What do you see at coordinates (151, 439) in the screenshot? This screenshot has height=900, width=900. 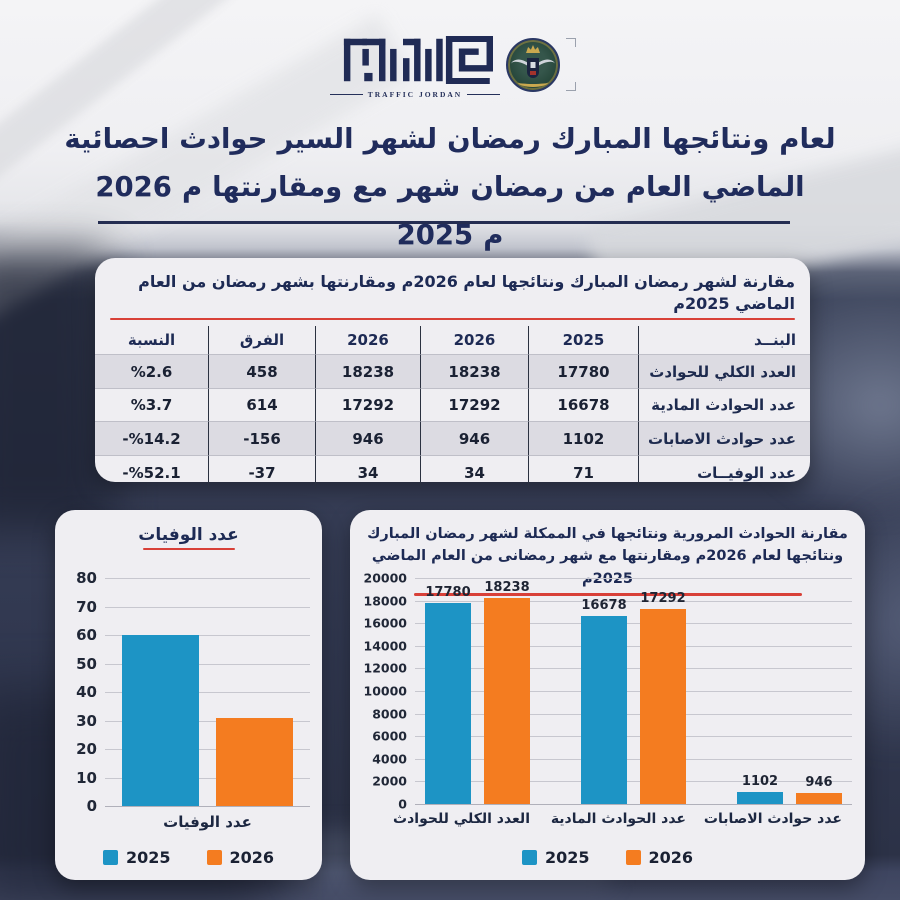 I see `table-value-cell: -%14.2` at bounding box center [151, 439].